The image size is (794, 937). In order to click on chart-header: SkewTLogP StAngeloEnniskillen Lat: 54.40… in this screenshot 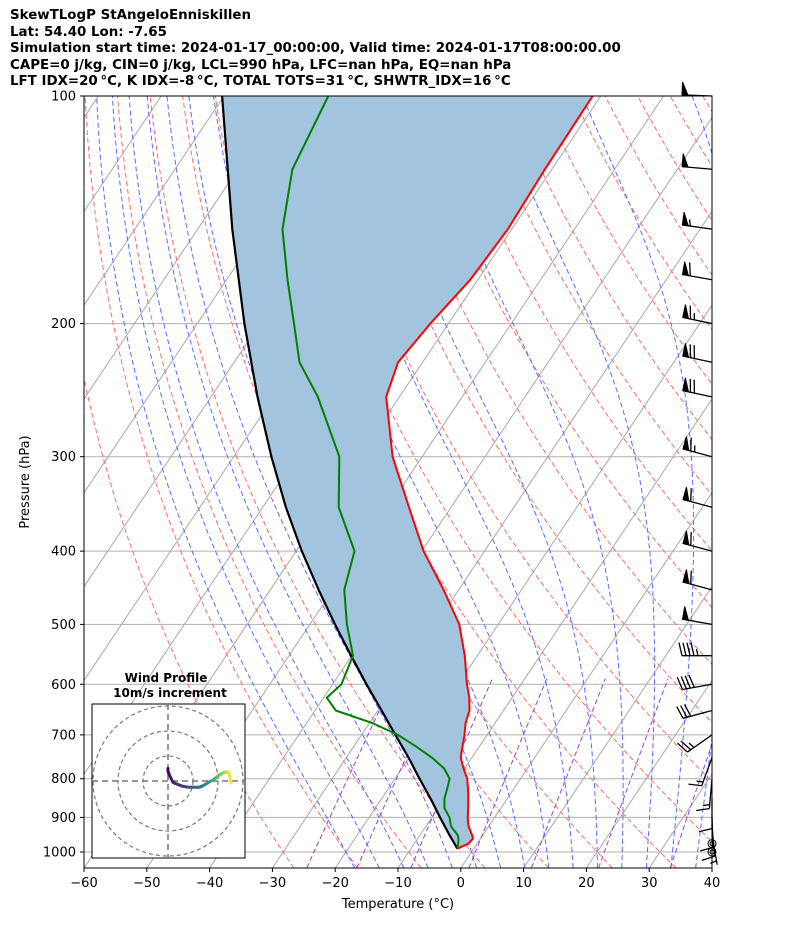, I will do `click(315, 49)`.